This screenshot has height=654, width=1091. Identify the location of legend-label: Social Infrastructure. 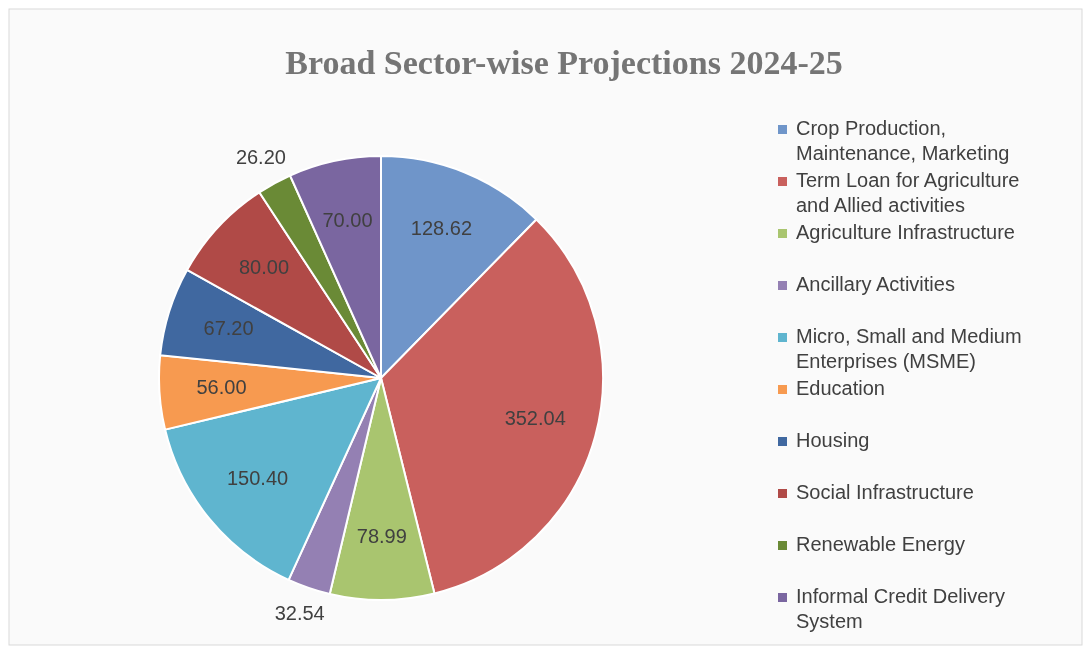
(885, 492).